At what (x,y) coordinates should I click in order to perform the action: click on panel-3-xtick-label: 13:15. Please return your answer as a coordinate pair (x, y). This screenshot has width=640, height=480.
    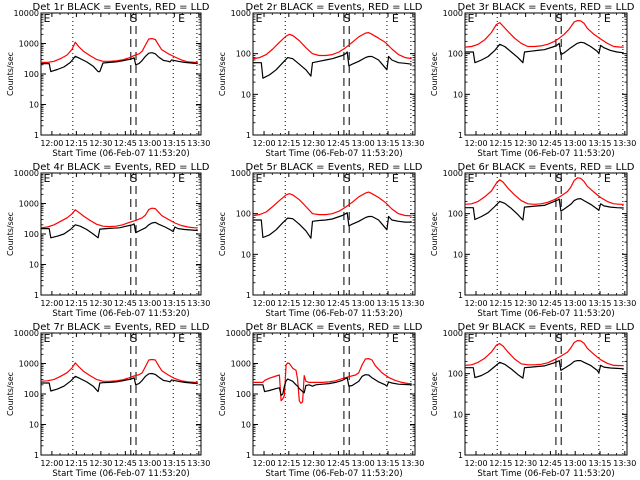
    Looking at the image, I should click on (599, 143).